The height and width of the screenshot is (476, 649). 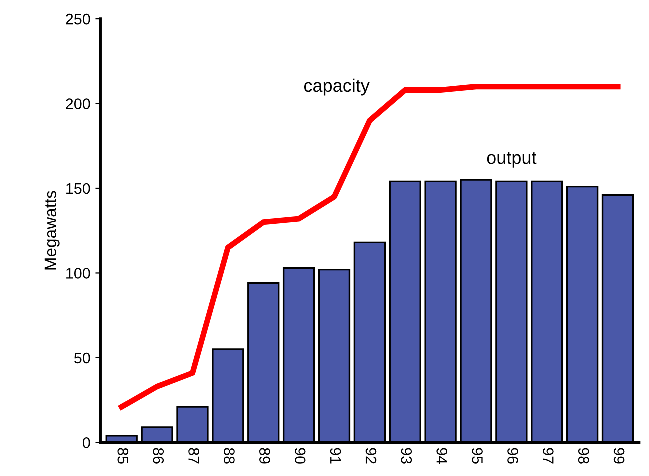 I want to click on y-tick-label: 100, so click(x=78, y=273).